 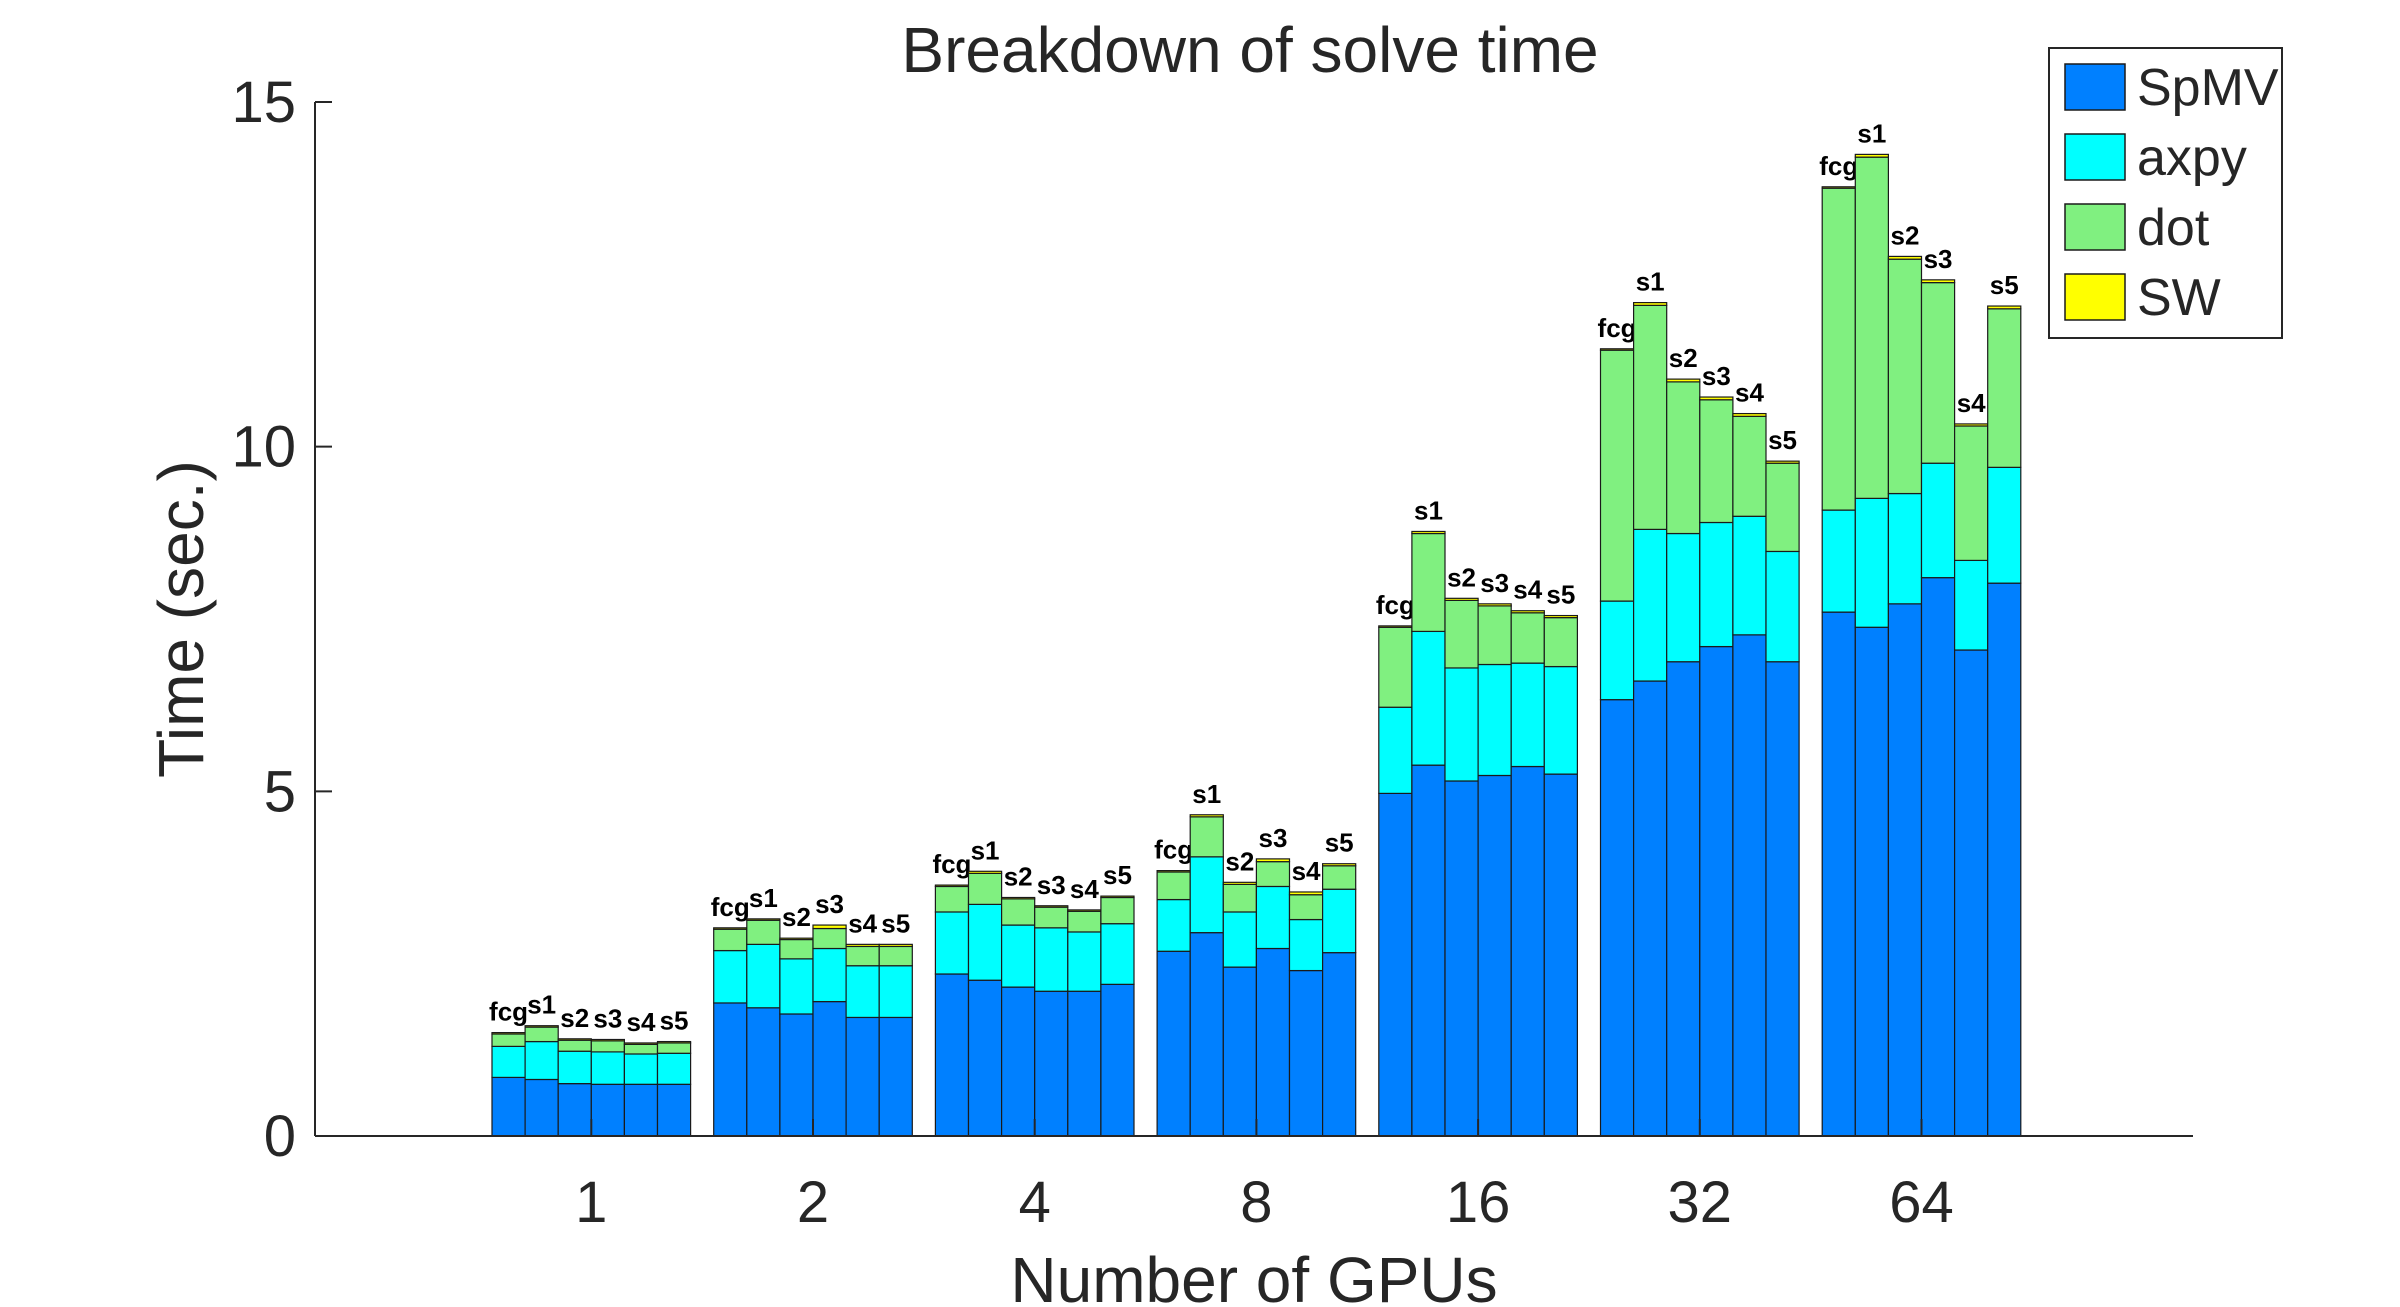 I want to click on y-tick-label: 15, so click(x=263, y=102).